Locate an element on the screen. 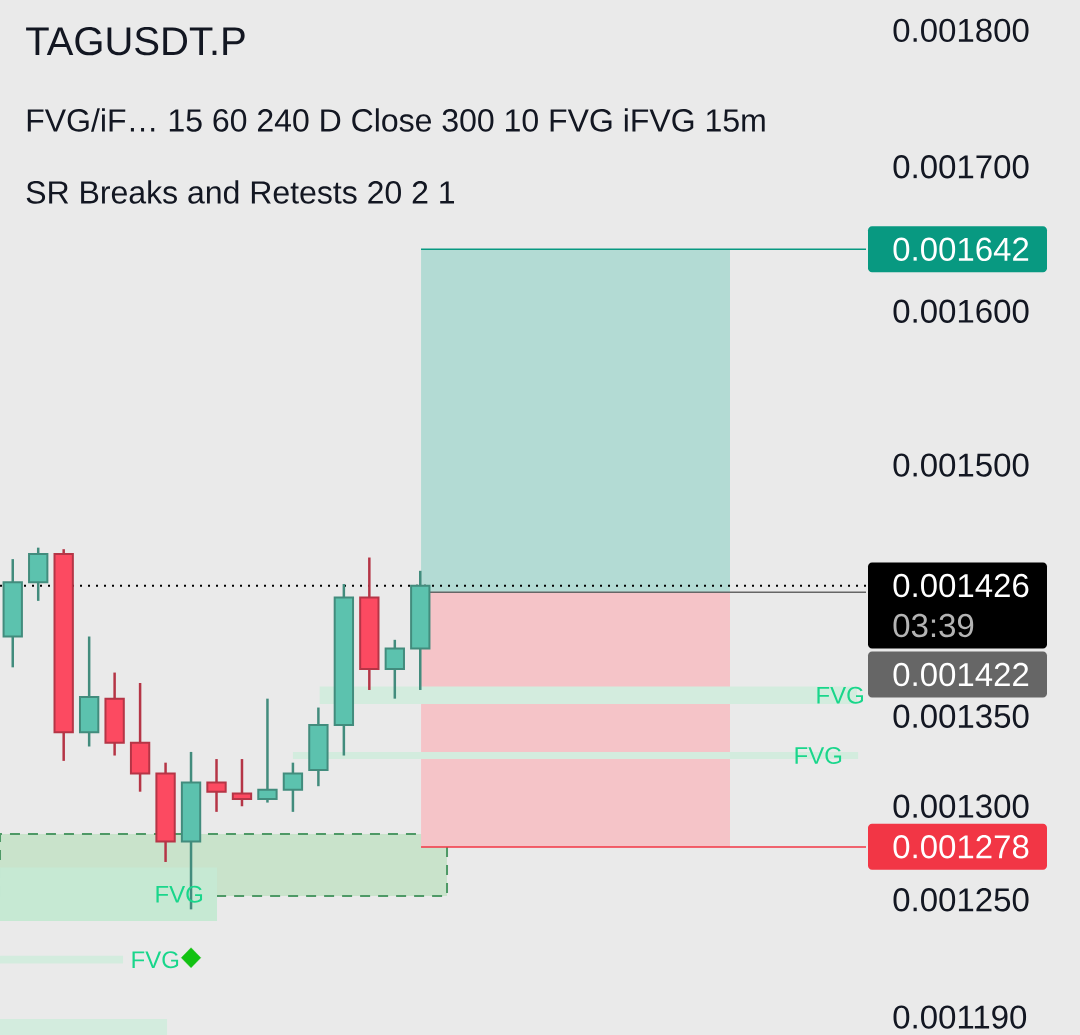 This screenshot has width=1080, height=1035. y-tick-label: 0.001350 is located at coordinates (961, 716).